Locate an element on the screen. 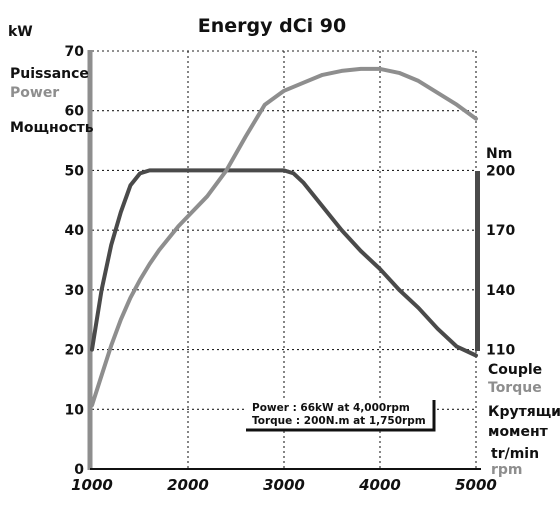 This screenshot has width=560, height=505. left-unit-label: kW is located at coordinates (20, 32).